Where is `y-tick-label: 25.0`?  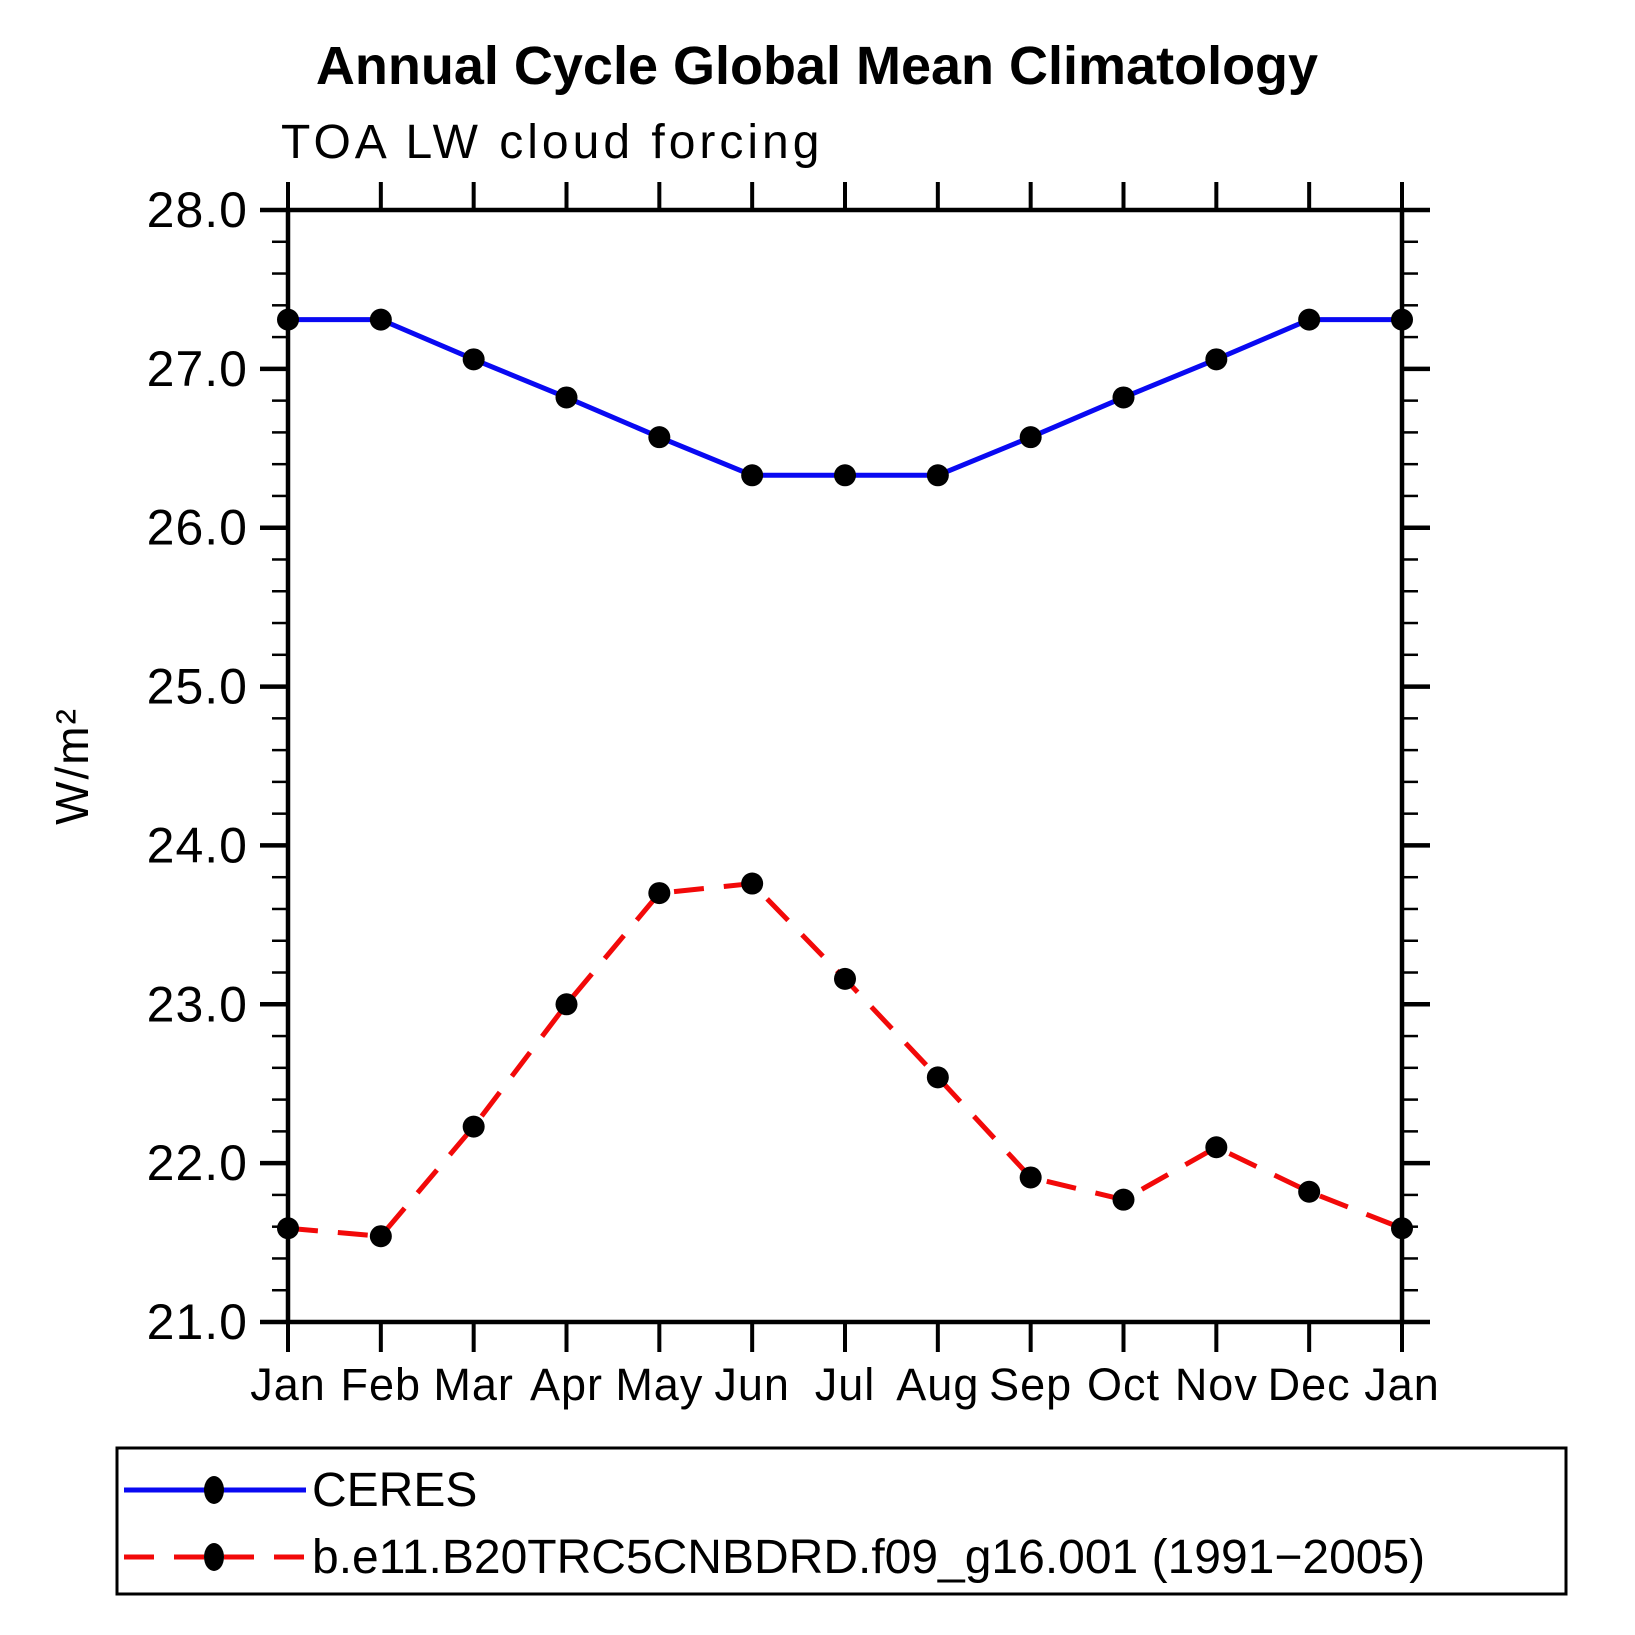 y-tick-label: 25.0 is located at coordinates (197, 687).